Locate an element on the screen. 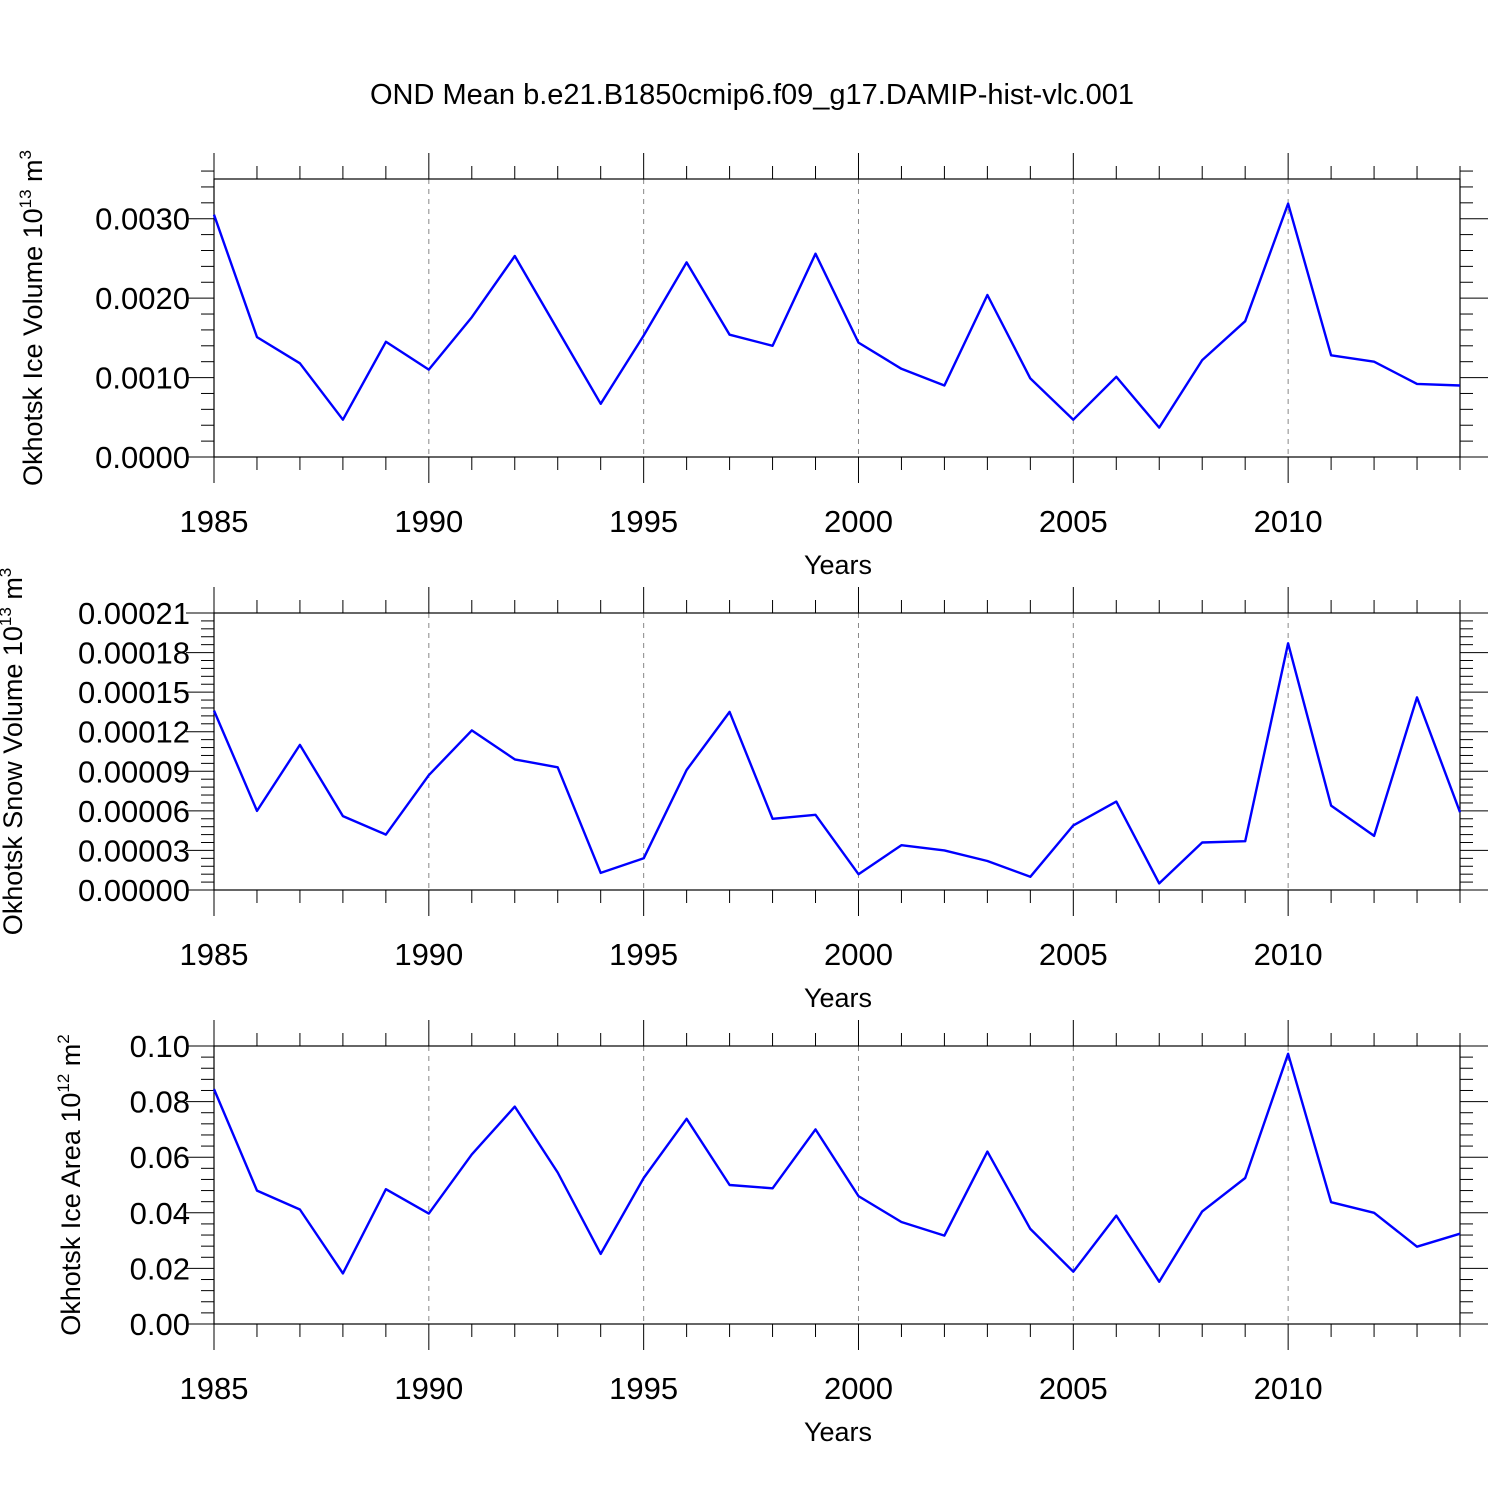  y-axis-label: Okhotsk Ice Area 1012 m2 is located at coordinates (70, 1185).